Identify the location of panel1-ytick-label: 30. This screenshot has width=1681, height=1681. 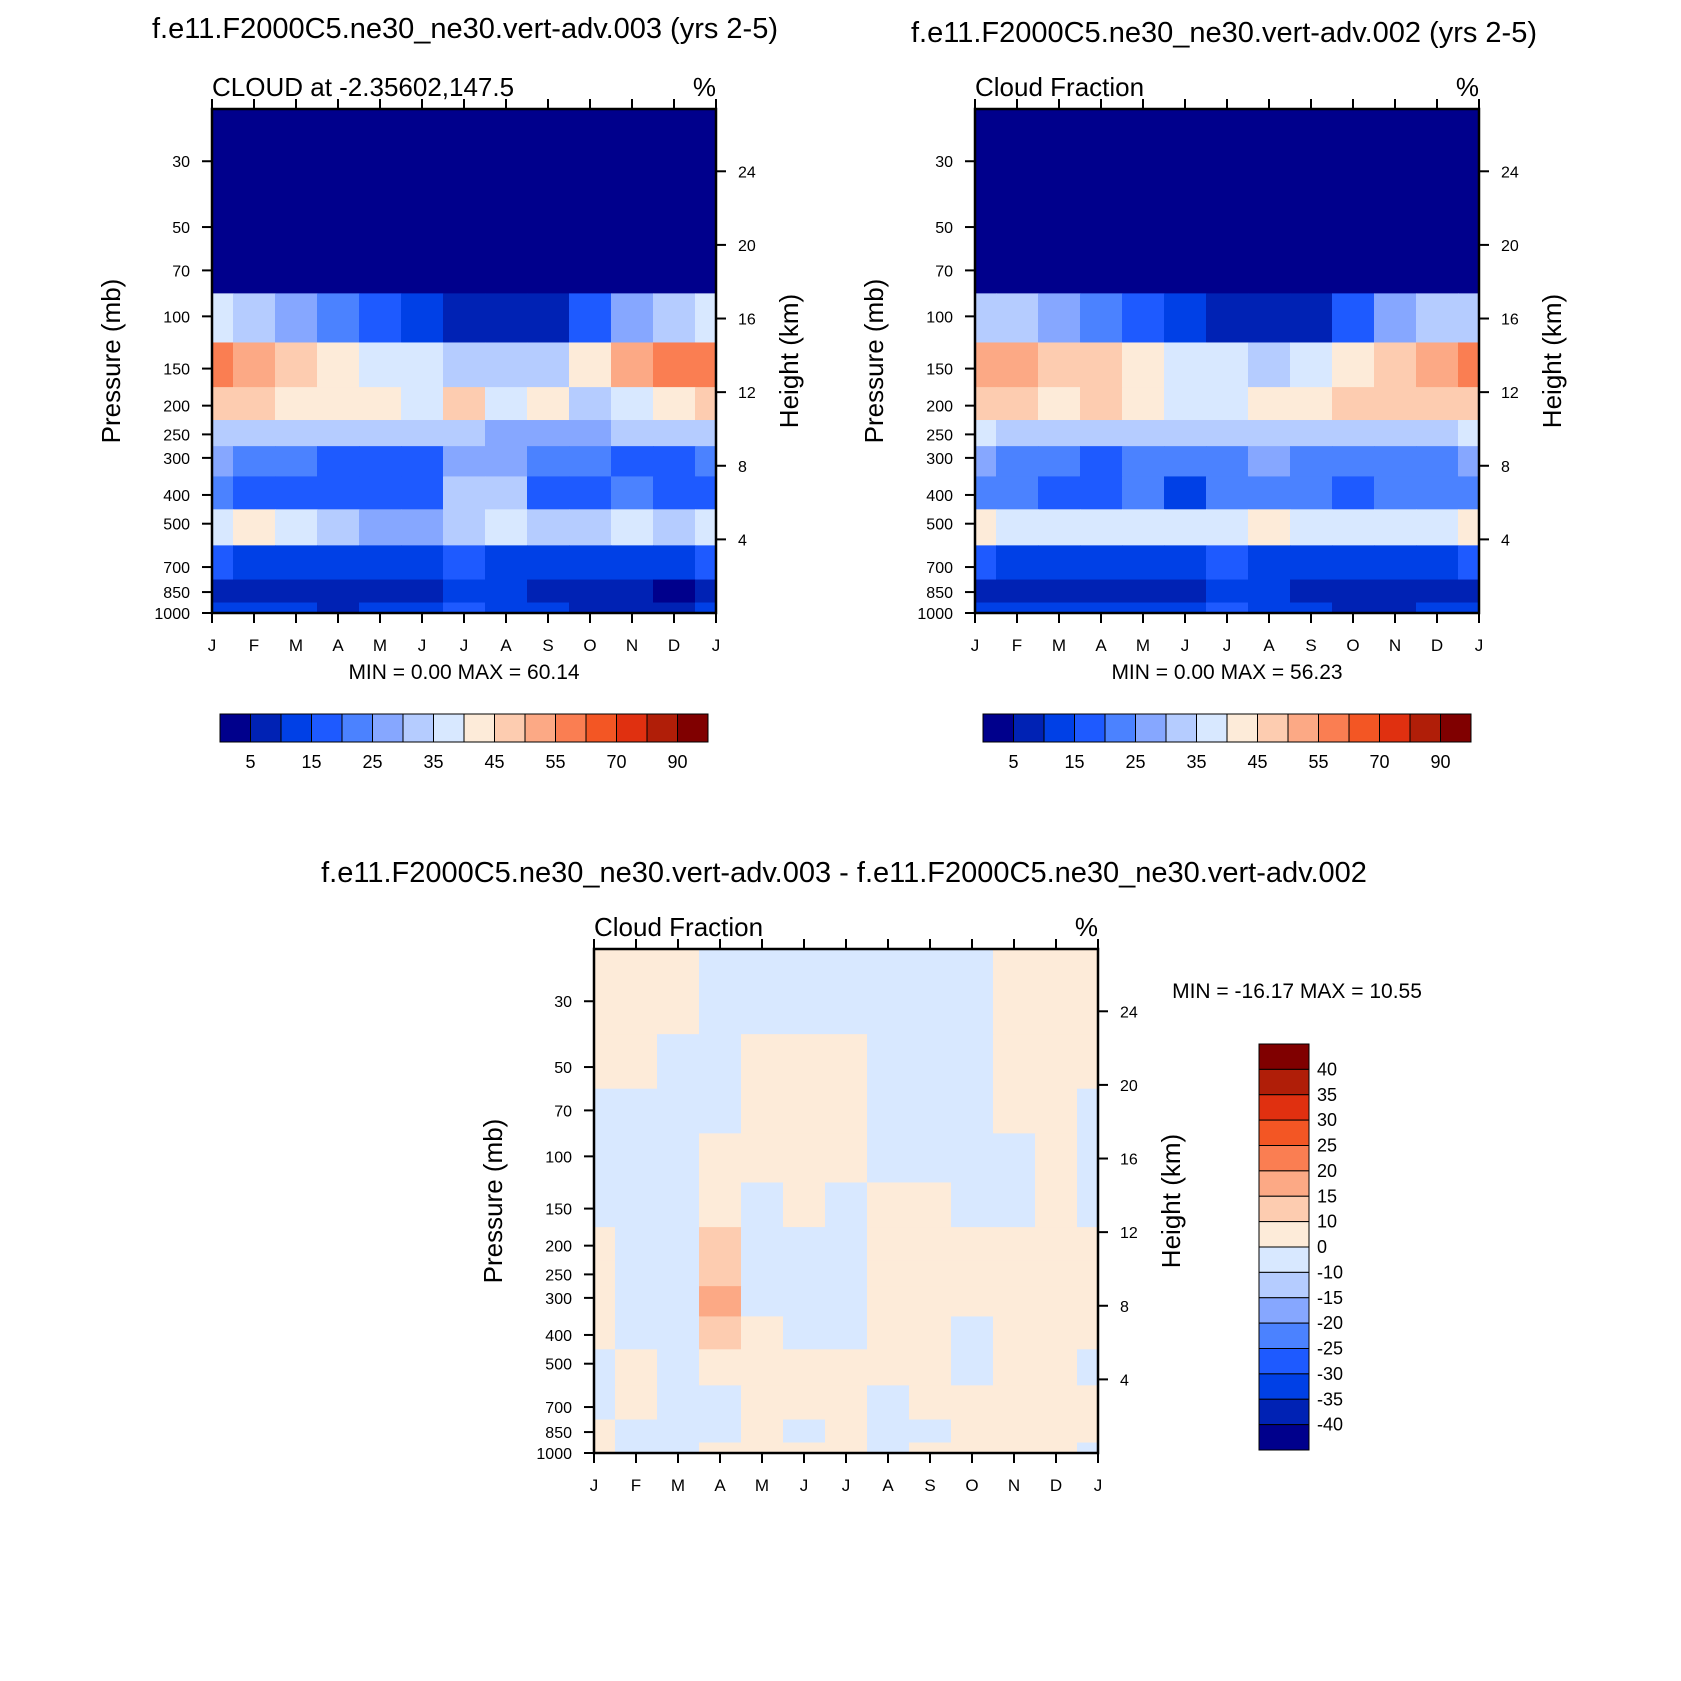
(181, 162).